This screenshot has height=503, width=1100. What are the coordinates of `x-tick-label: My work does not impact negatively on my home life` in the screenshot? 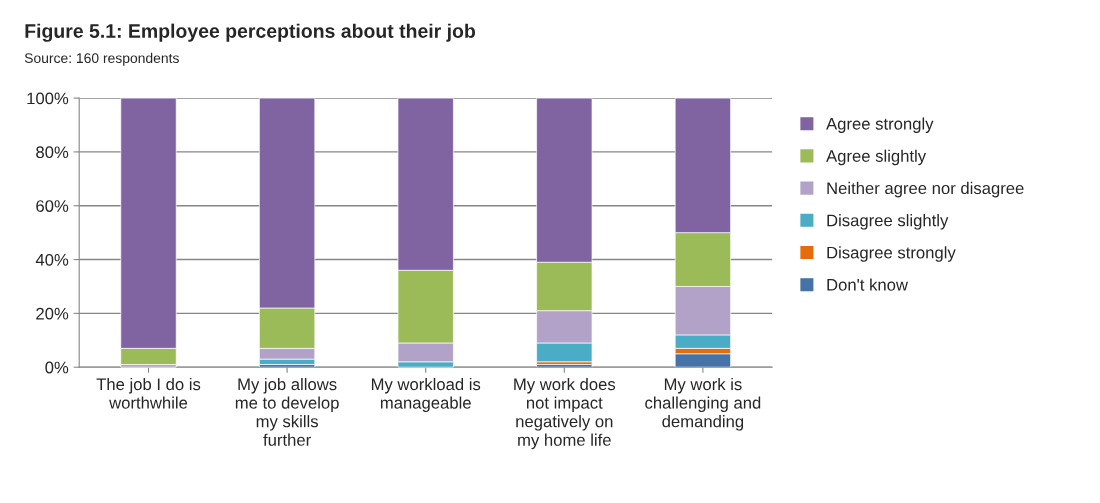 It's located at (565, 413).